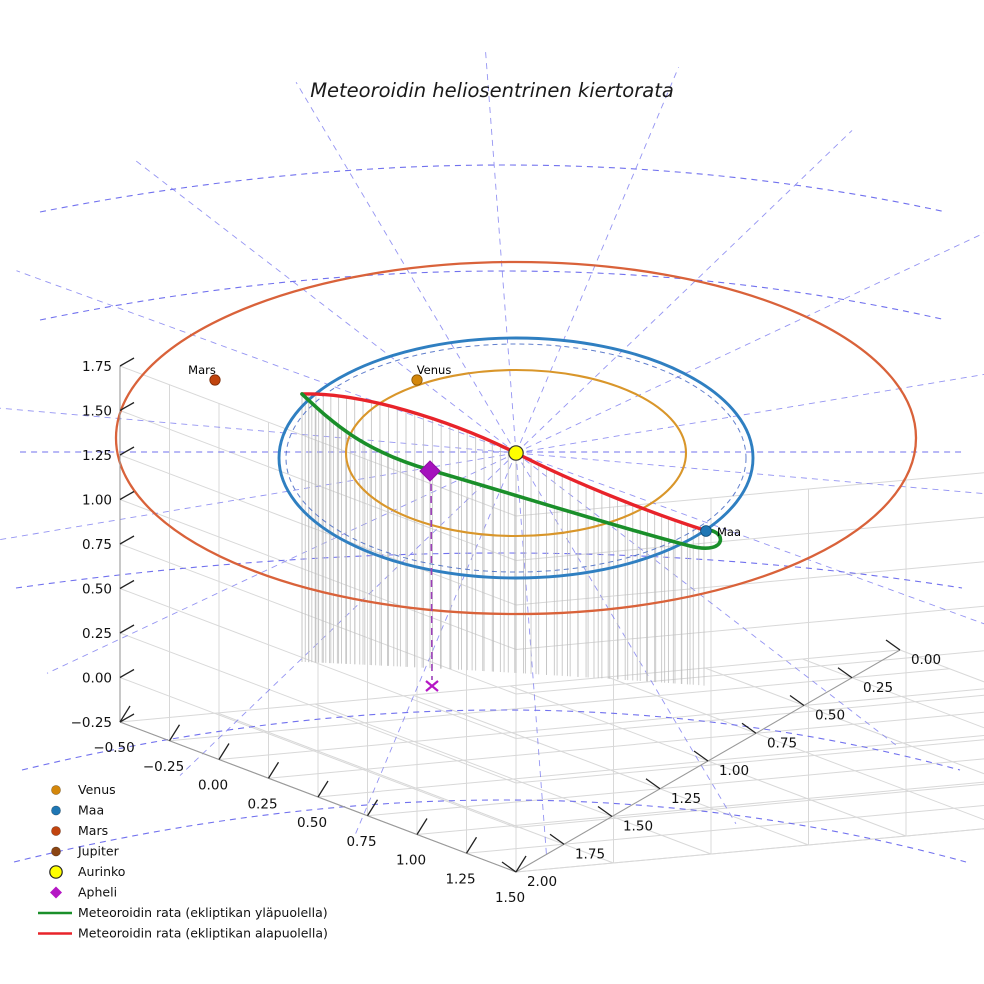  What do you see at coordinates (101, 871) in the screenshot?
I see `legend-label: Aurinko` at bounding box center [101, 871].